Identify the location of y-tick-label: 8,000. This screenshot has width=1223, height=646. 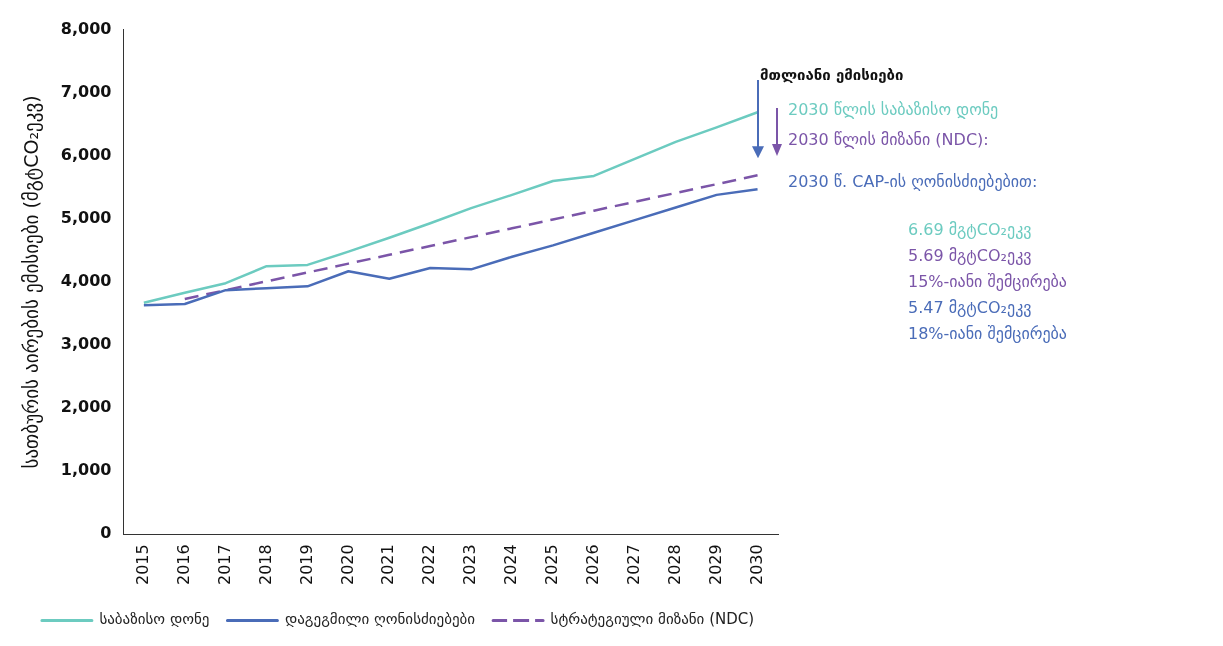
(86, 28).